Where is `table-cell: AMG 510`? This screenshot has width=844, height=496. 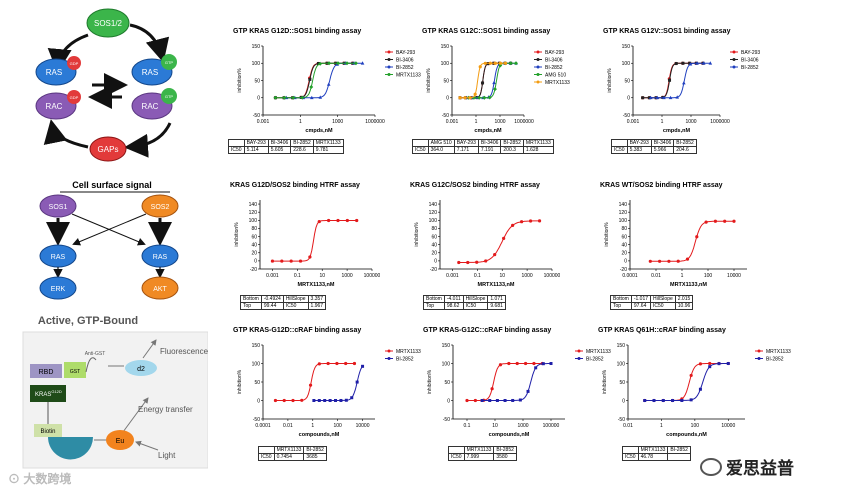
table-cell: AMG 510 is located at coordinates (441, 143).